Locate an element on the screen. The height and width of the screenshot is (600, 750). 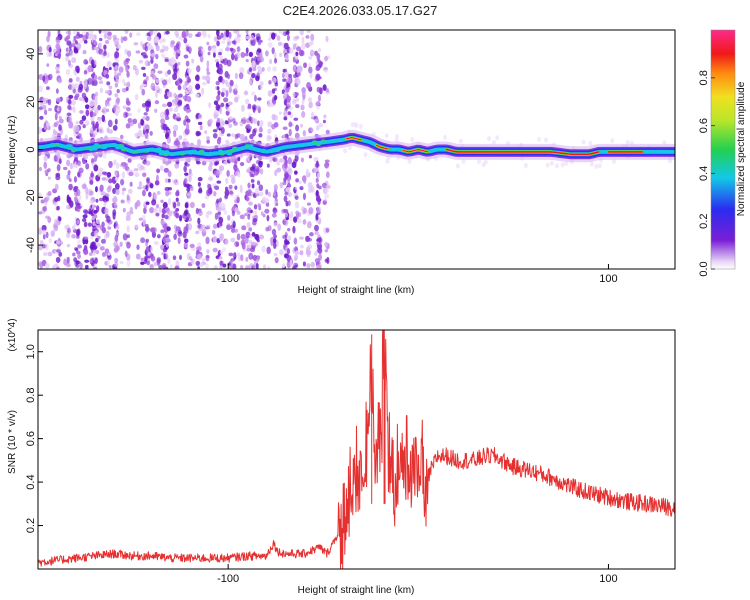
y-tick-label: 0.2 is located at coordinates (31, 525).